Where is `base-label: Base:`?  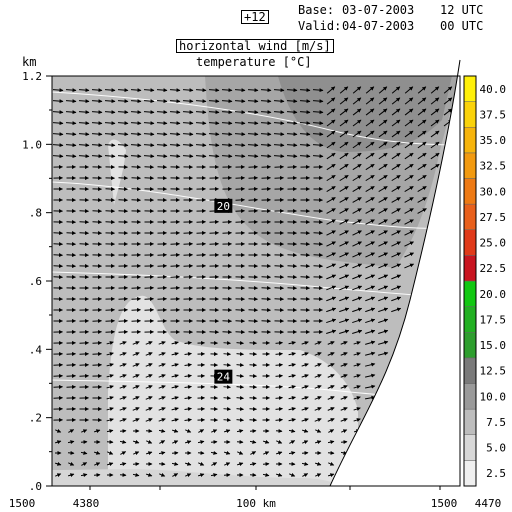 base-label: Base: is located at coordinates (316, 10).